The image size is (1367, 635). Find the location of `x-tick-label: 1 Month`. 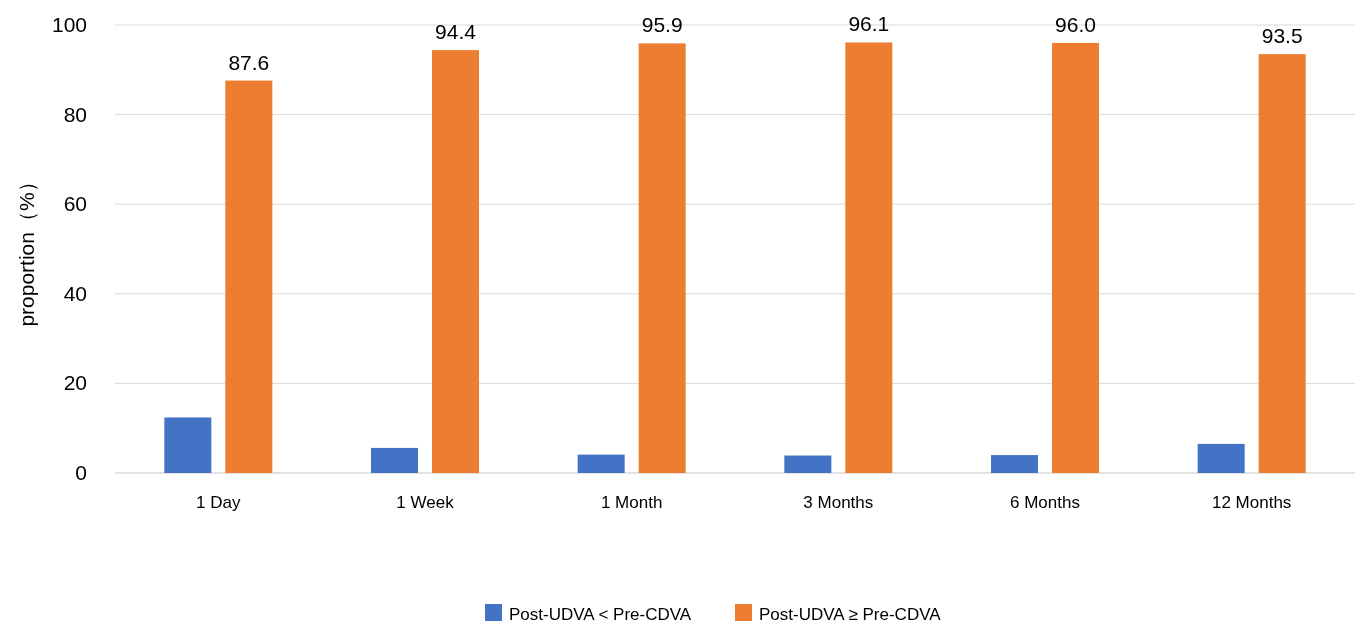

x-tick-label: 1 Month is located at coordinates (631, 502).